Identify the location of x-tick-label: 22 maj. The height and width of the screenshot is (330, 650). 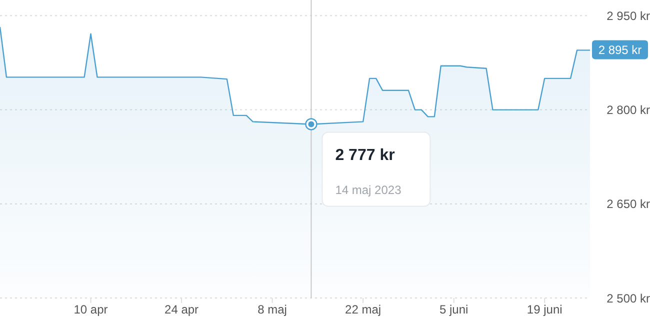
(363, 309).